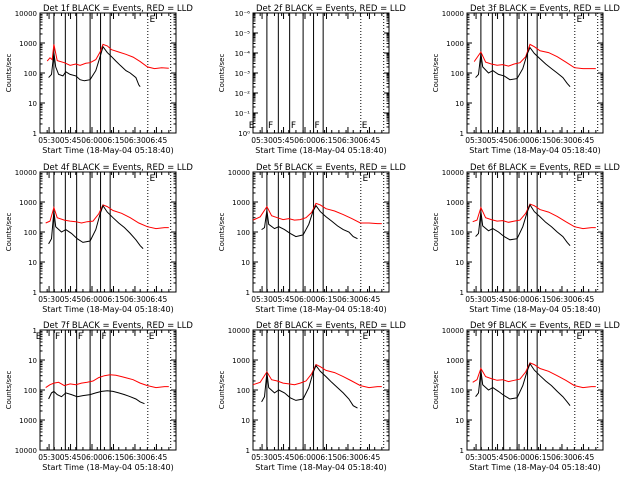 The width and height of the screenshot is (640, 485). I want to click on y-tick-label: 10⁻¹, so click(243, 114).